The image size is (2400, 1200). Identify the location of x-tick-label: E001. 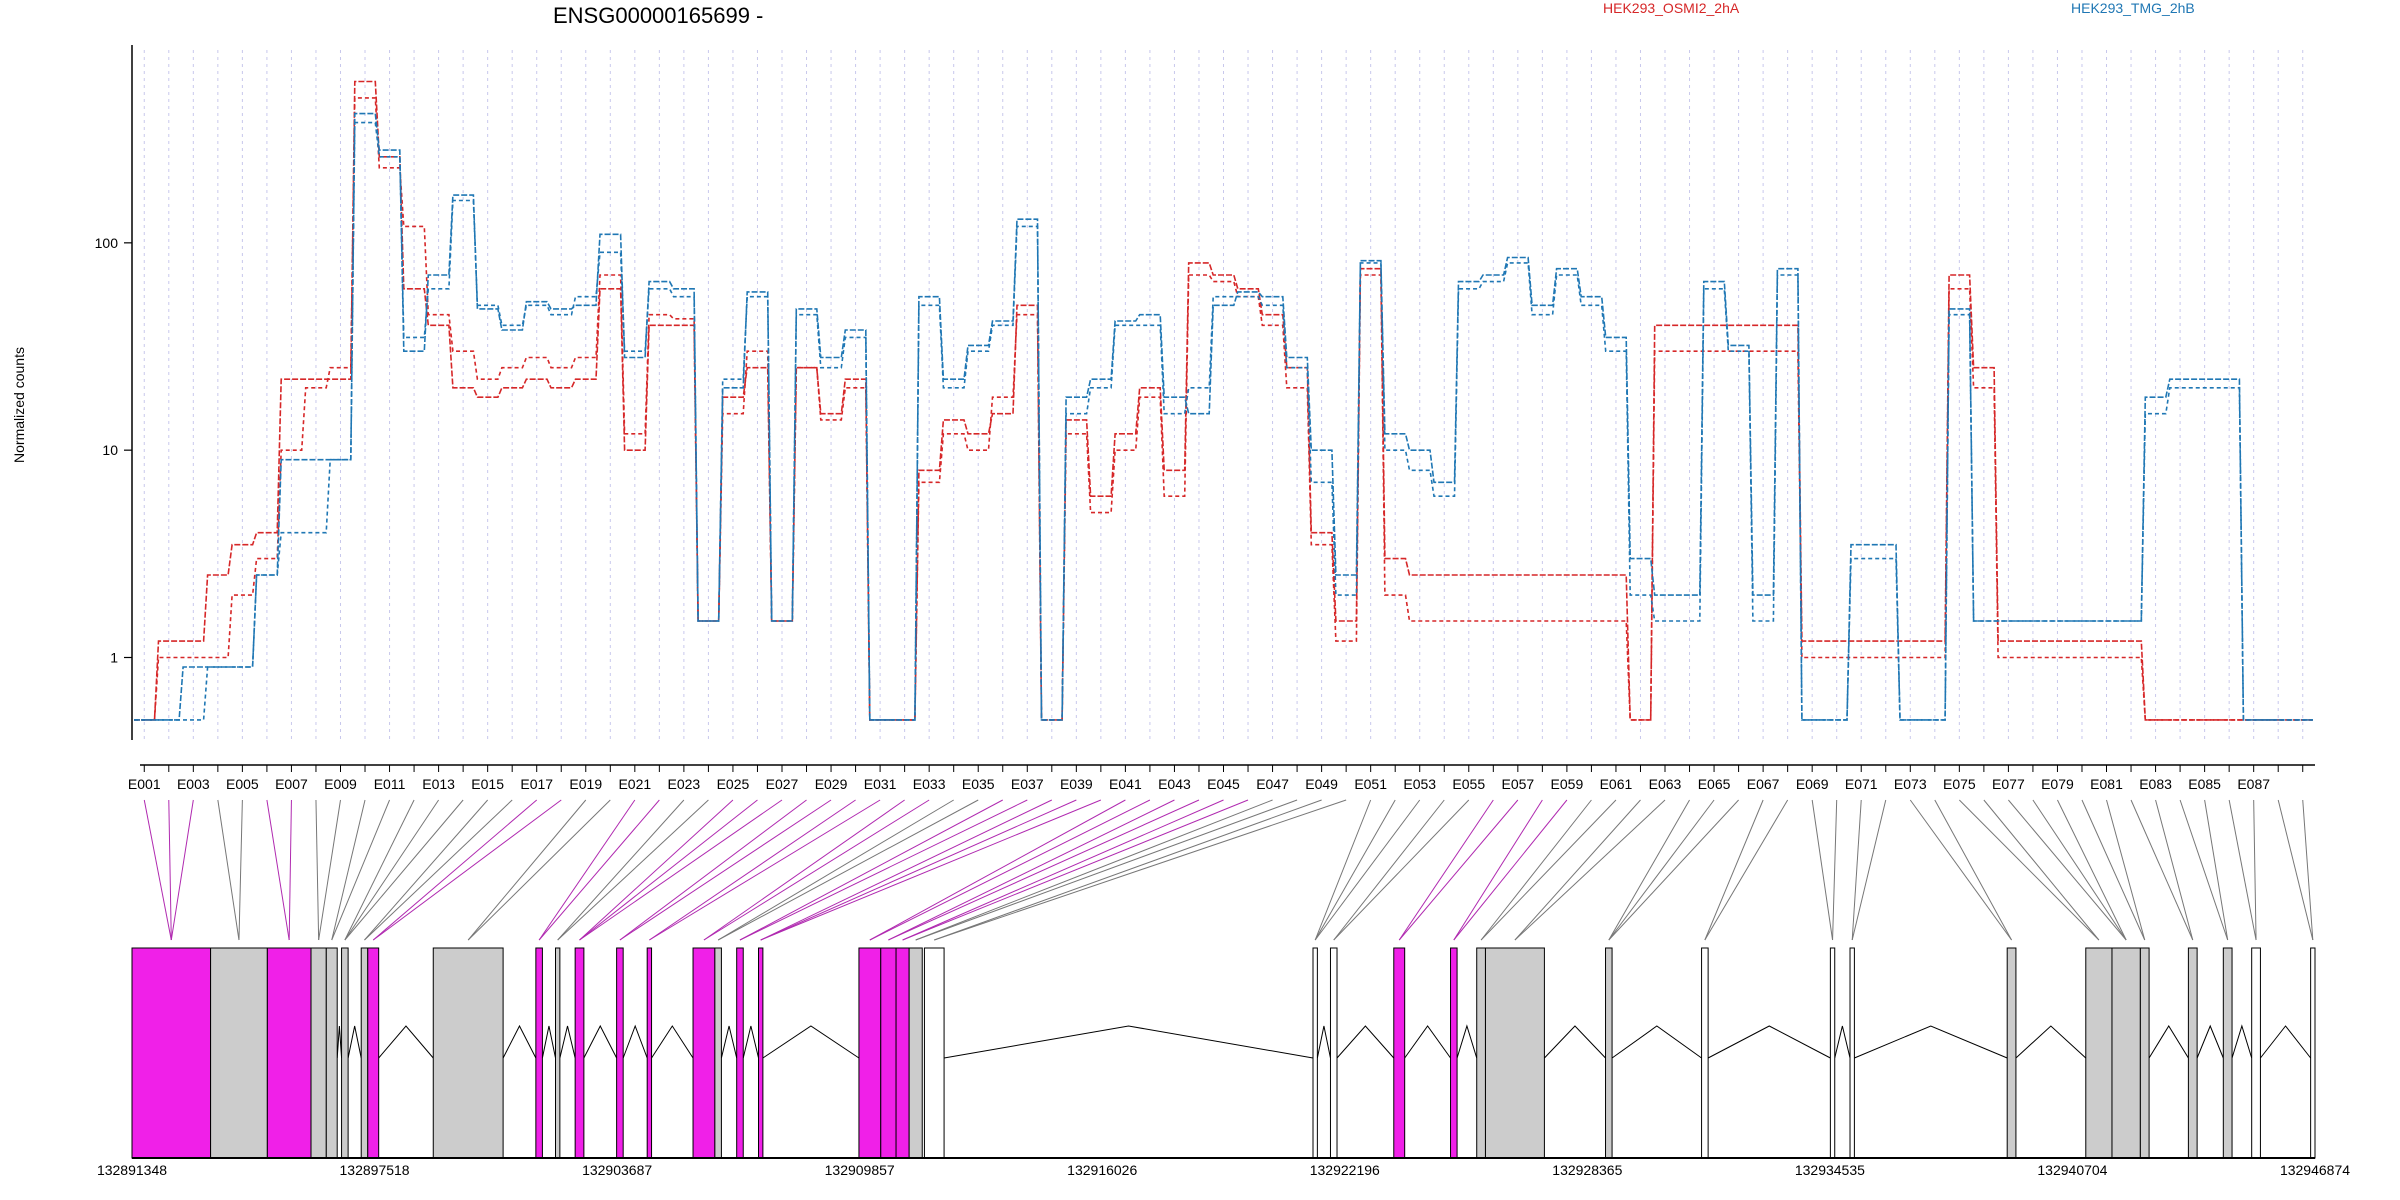
(144, 784).